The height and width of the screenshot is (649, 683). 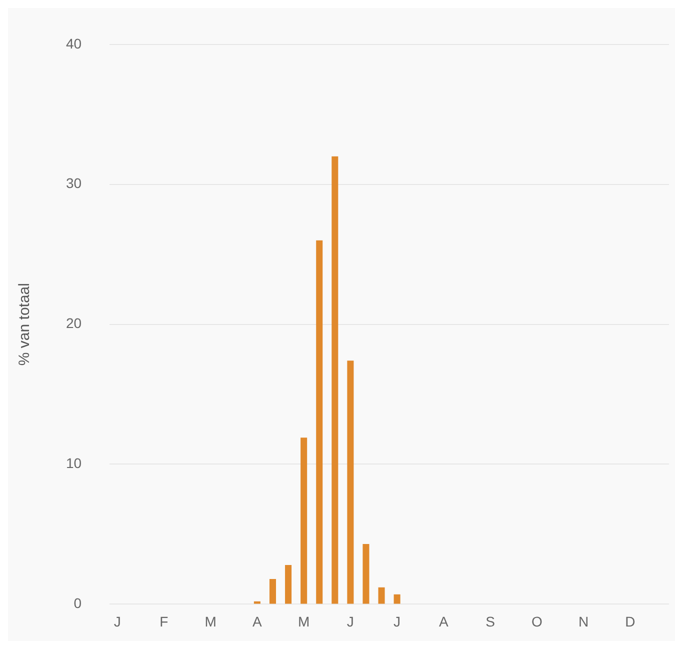 What do you see at coordinates (74, 43) in the screenshot?
I see `y-tick-label: 40` at bounding box center [74, 43].